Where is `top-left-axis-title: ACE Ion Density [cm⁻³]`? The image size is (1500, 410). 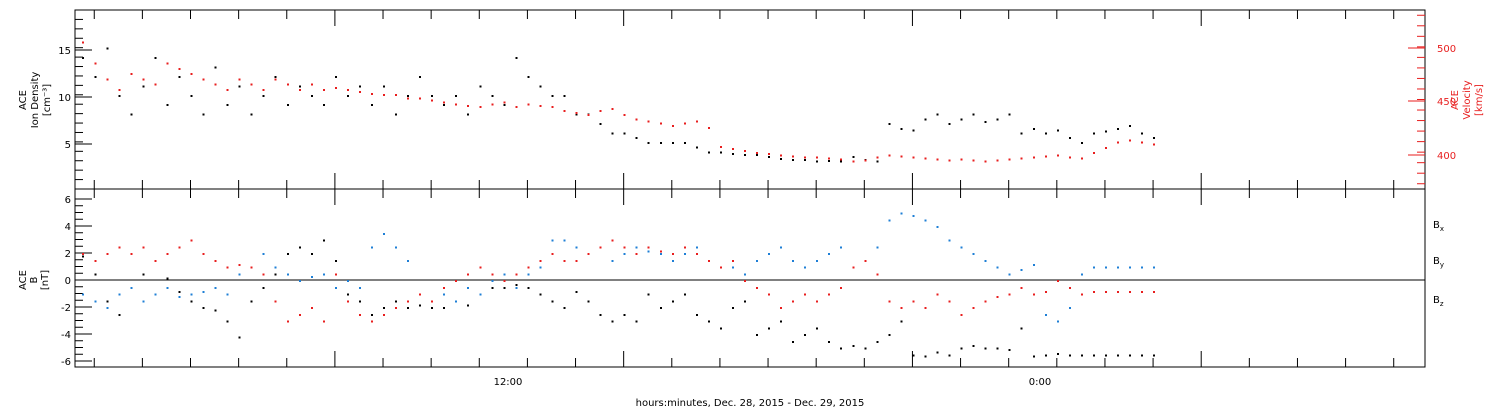 top-left-axis-title: ACE Ion Density [cm⁻³] is located at coordinates (35, 100).